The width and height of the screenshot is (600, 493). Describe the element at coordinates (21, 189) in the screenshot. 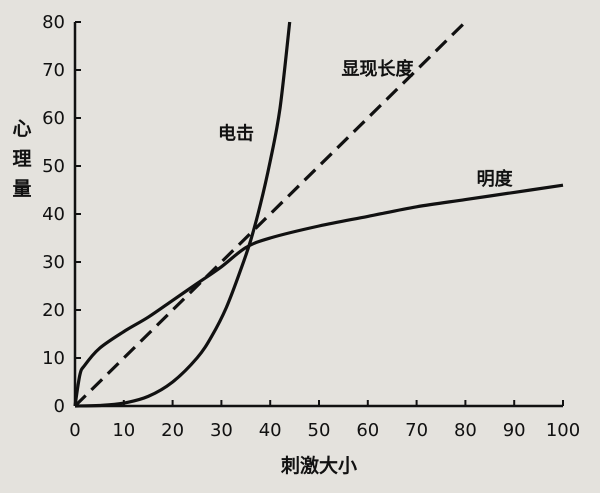

I see `y-axis-title-char: 量` at that location.